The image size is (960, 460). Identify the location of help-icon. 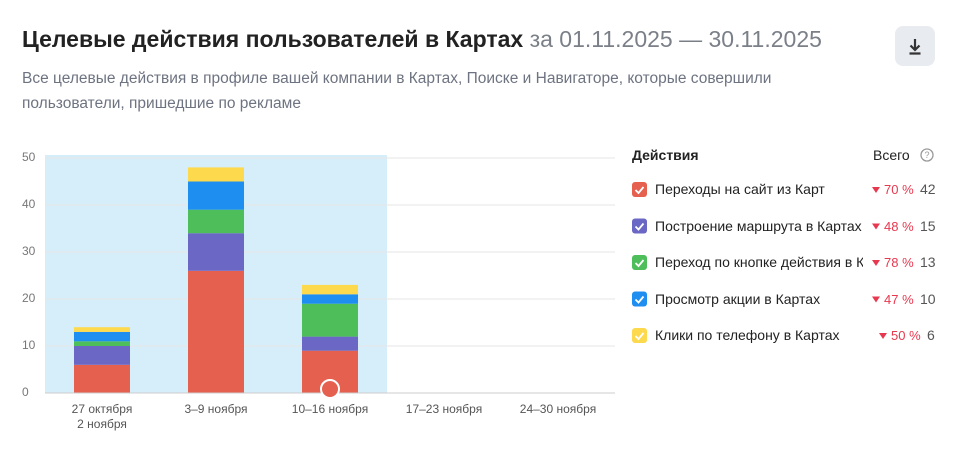
(927, 155).